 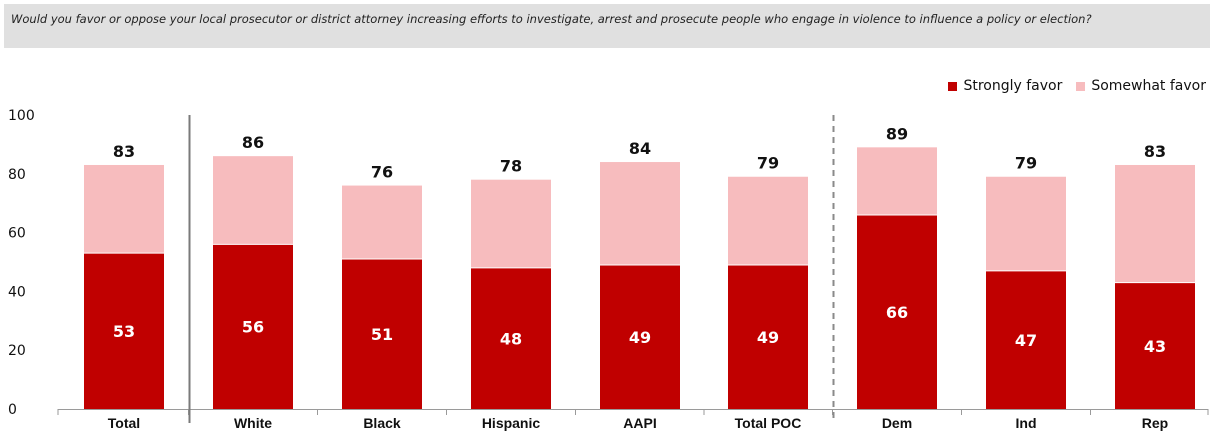 What do you see at coordinates (1026, 423) in the screenshot?
I see `x-category-label-ind: Ind` at bounding box center [1026, 423].